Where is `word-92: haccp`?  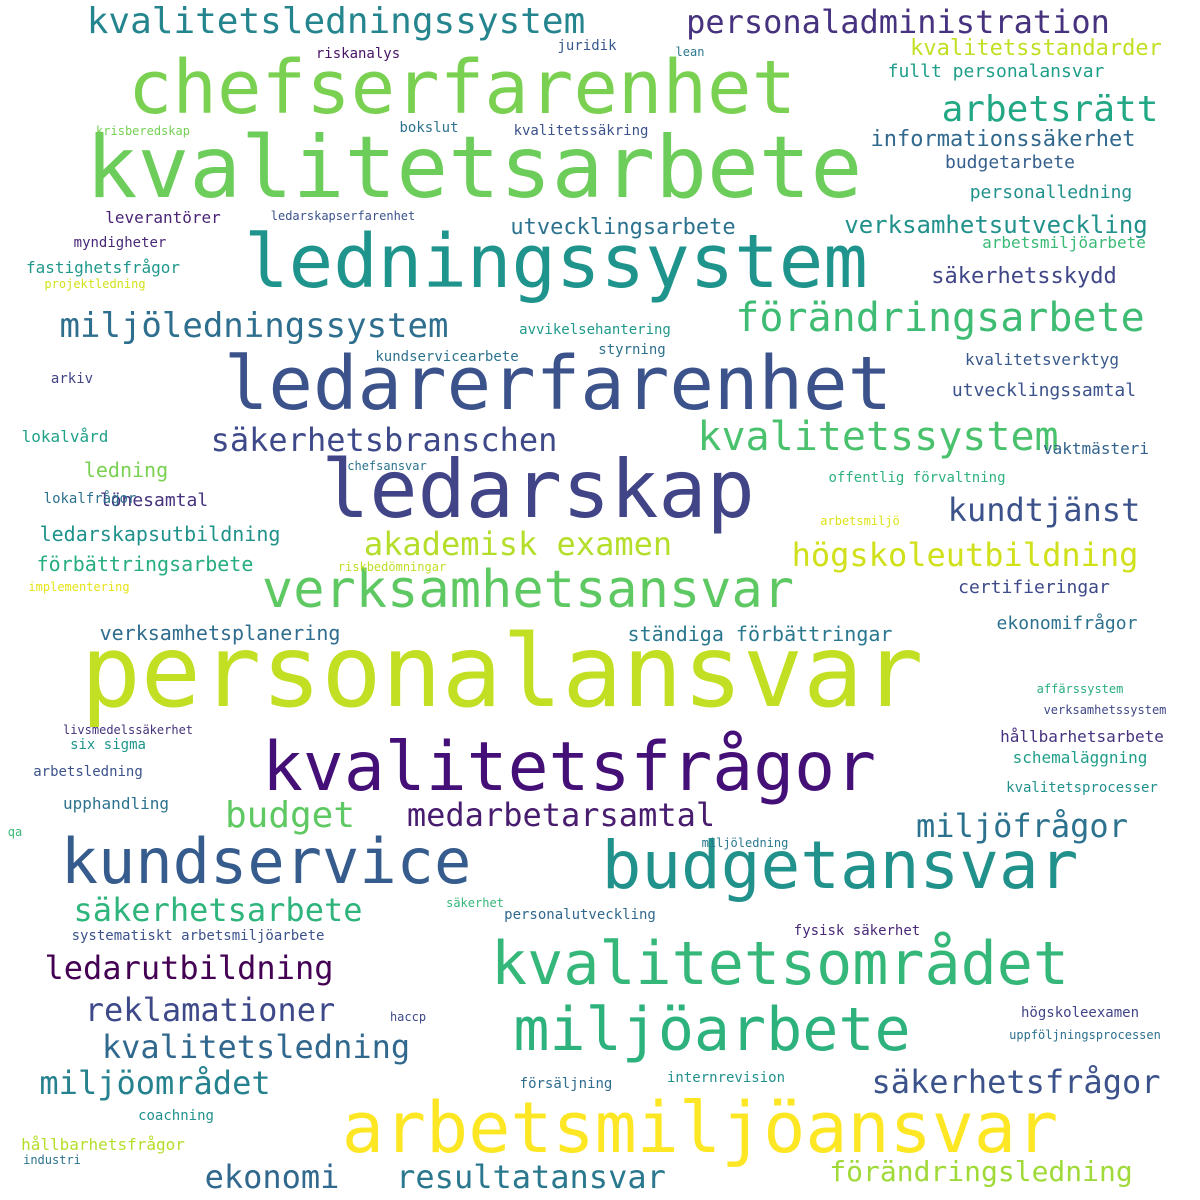
word-92: haccp is located at coordinates (408, 1017).